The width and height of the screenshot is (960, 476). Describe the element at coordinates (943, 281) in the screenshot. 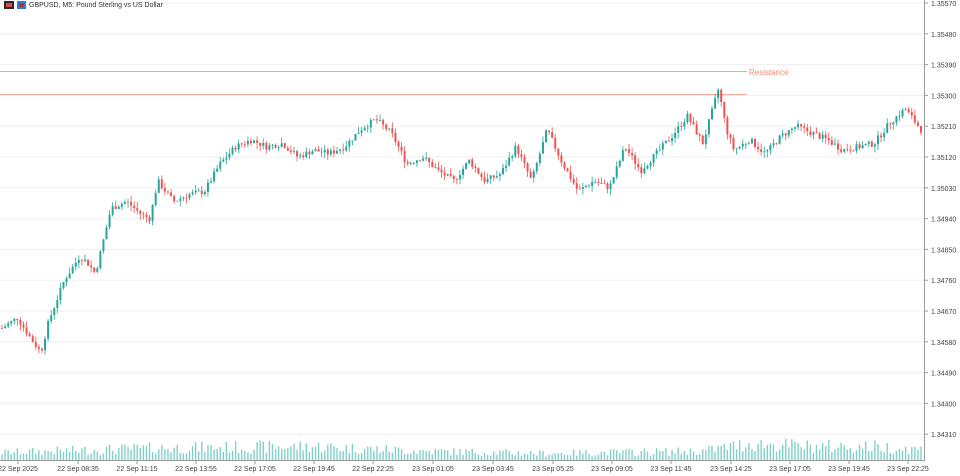

I see `price-tick-label: 1.34760` at that location.